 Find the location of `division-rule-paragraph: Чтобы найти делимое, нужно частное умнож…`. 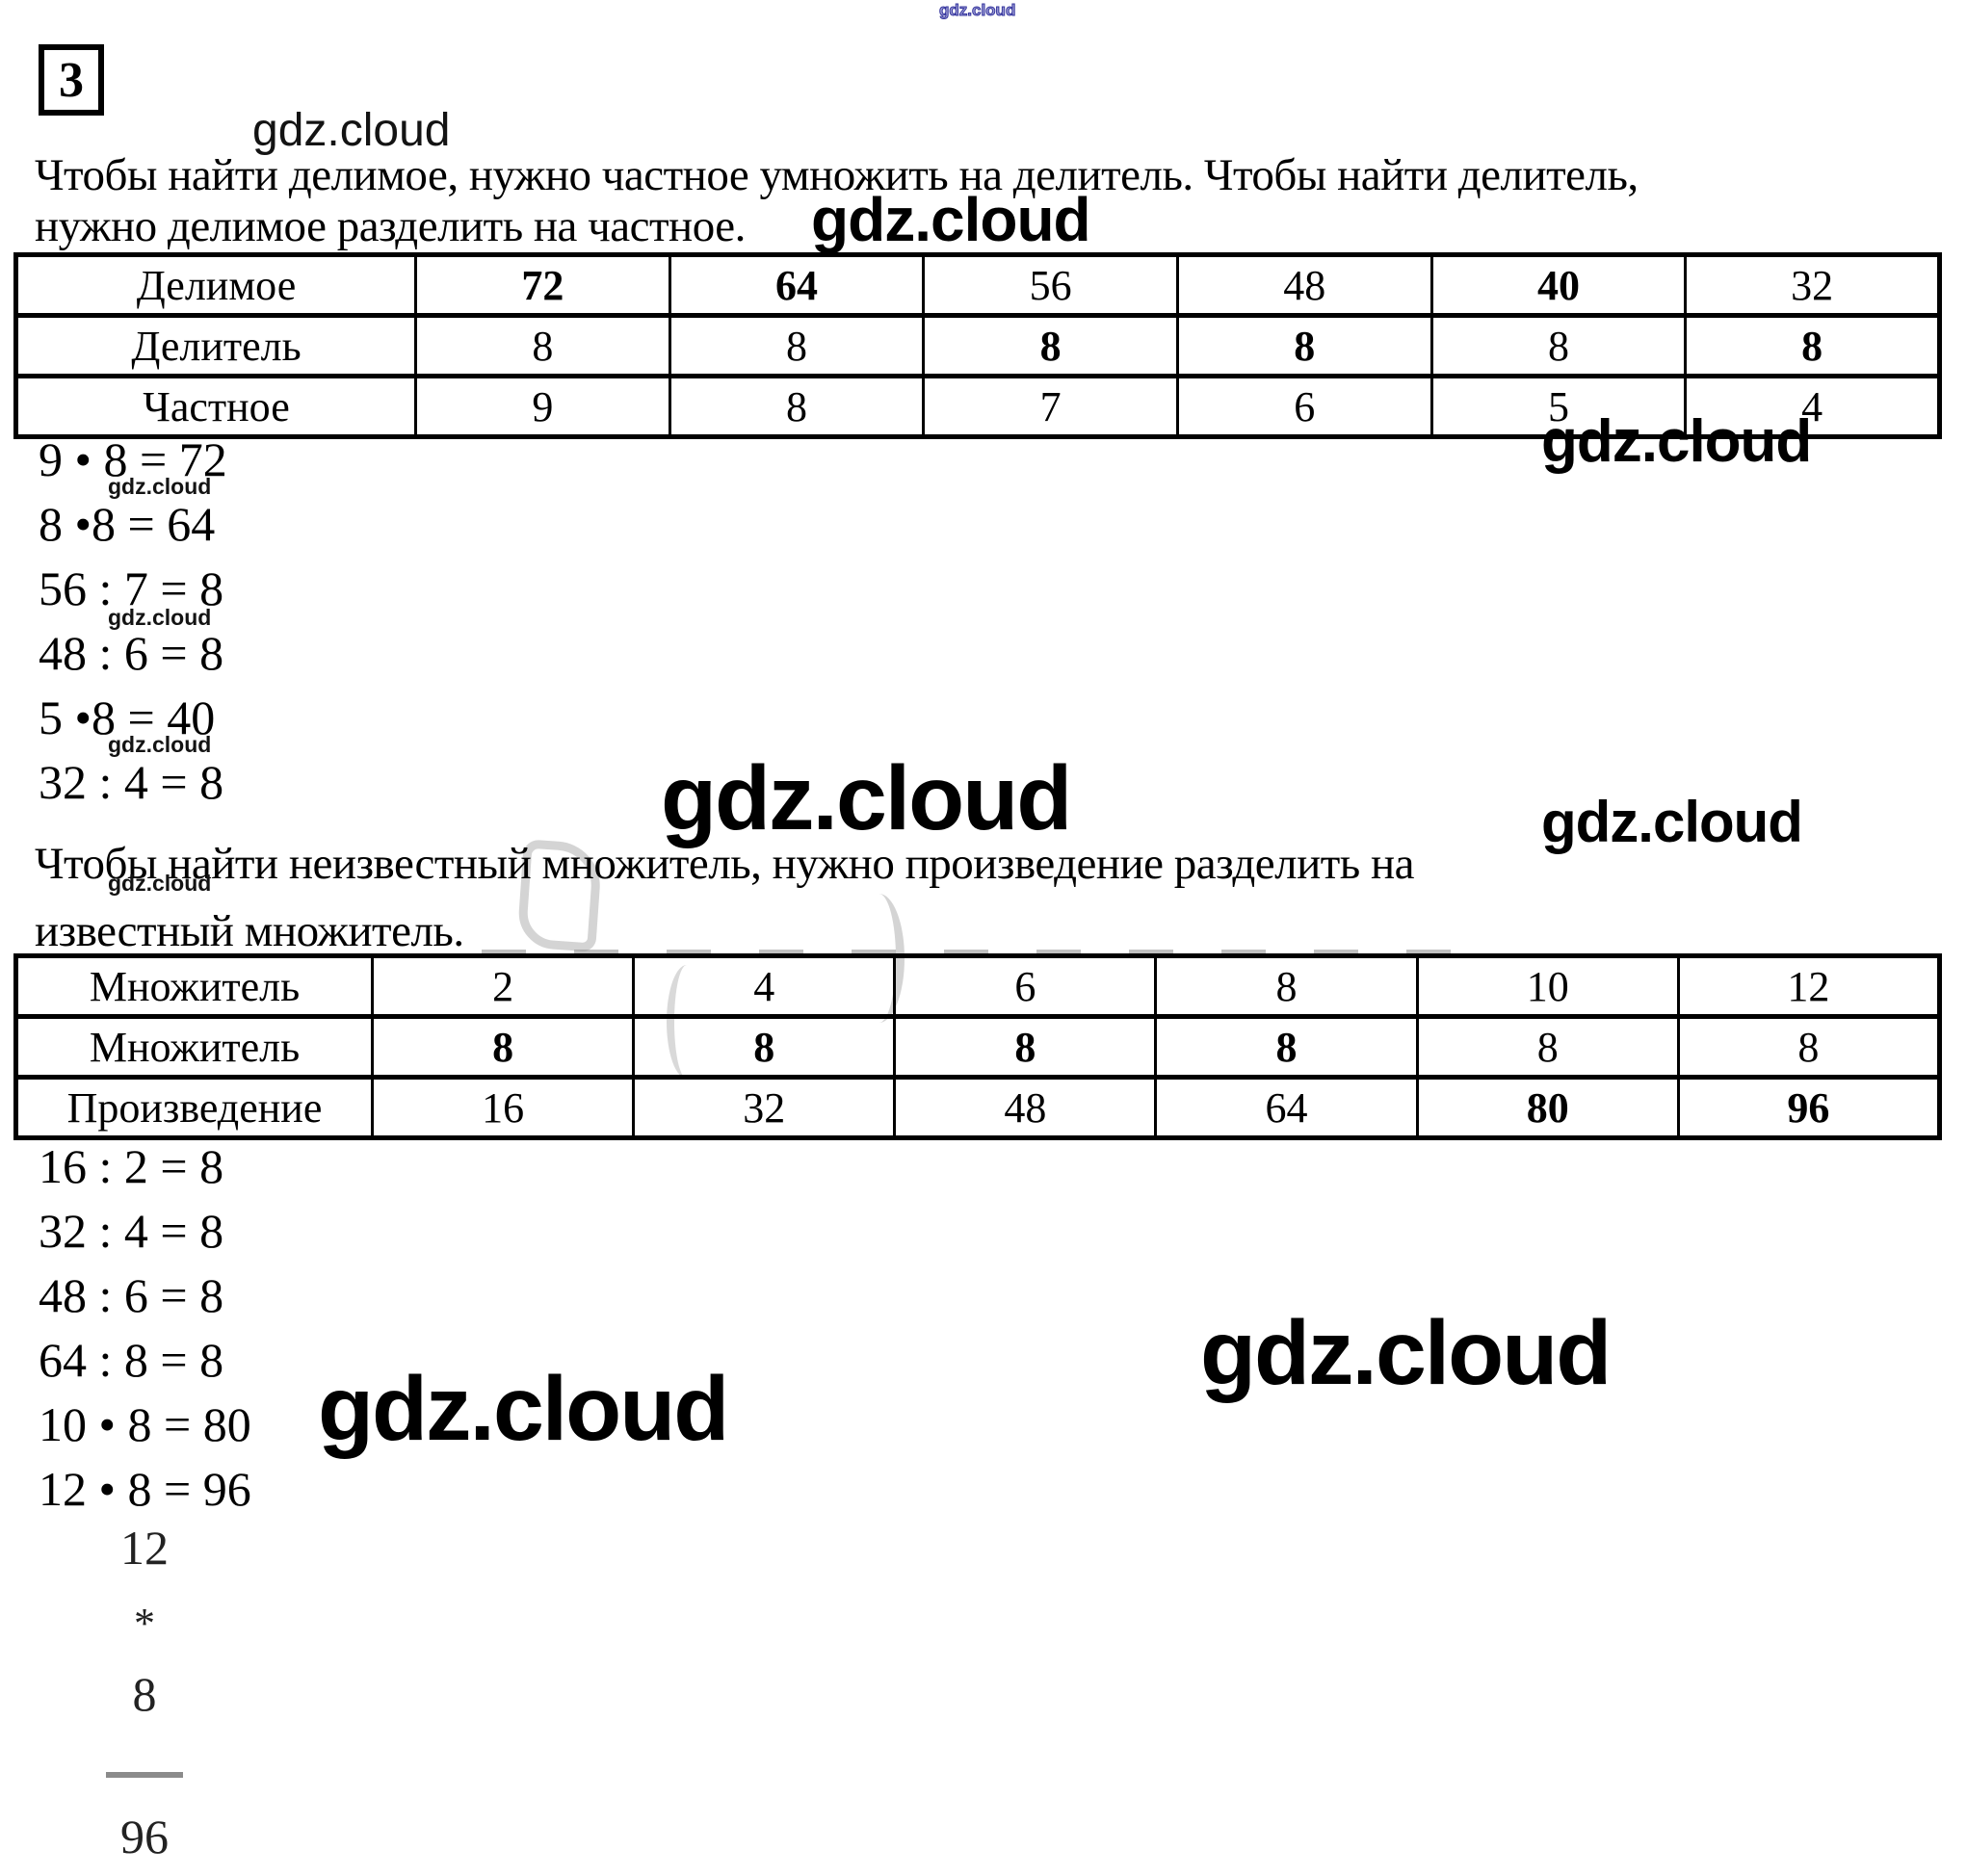

division-rule-paragraph: Чтобы найти делимое, нужно частное умнож… is located at coordinates (837, 201).